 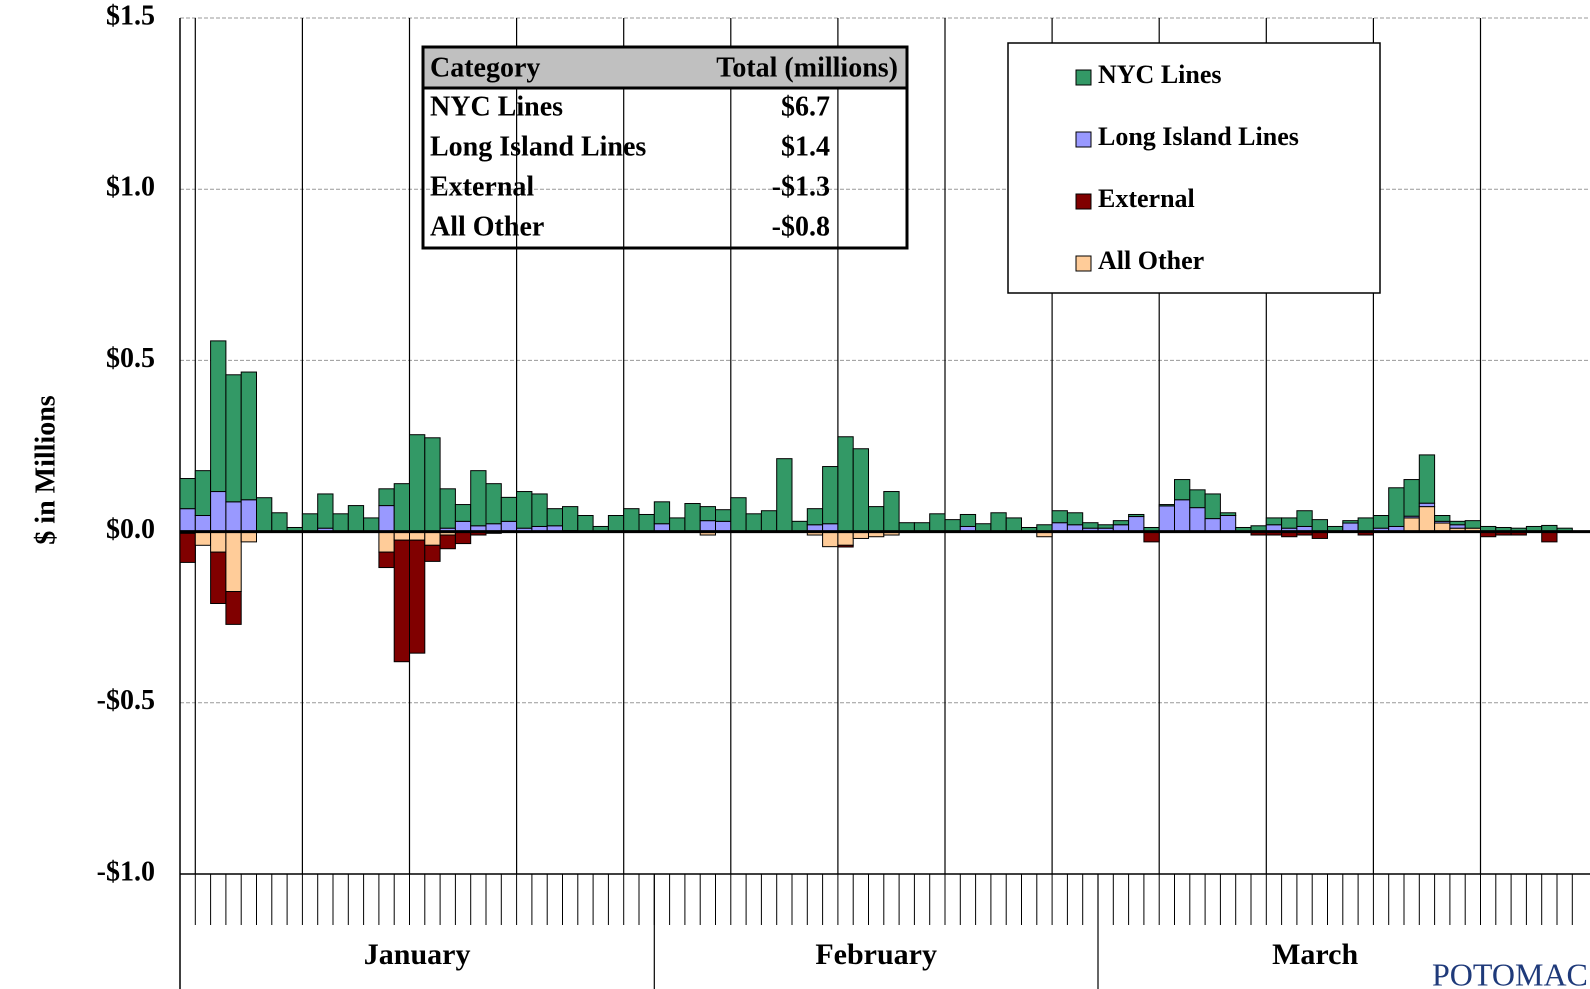 I want to click on month-label: January, so click(x=417, y=954).